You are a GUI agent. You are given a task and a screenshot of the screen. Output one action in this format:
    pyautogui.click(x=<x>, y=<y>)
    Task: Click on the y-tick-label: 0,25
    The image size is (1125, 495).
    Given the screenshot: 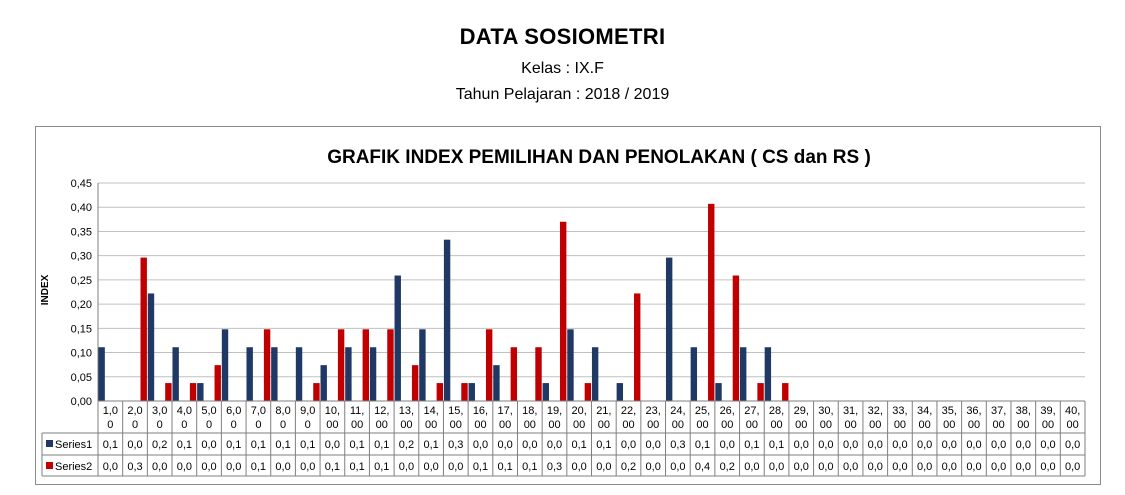 What is the action you would take?
    pyautogui.click(x=81, y=281)
    